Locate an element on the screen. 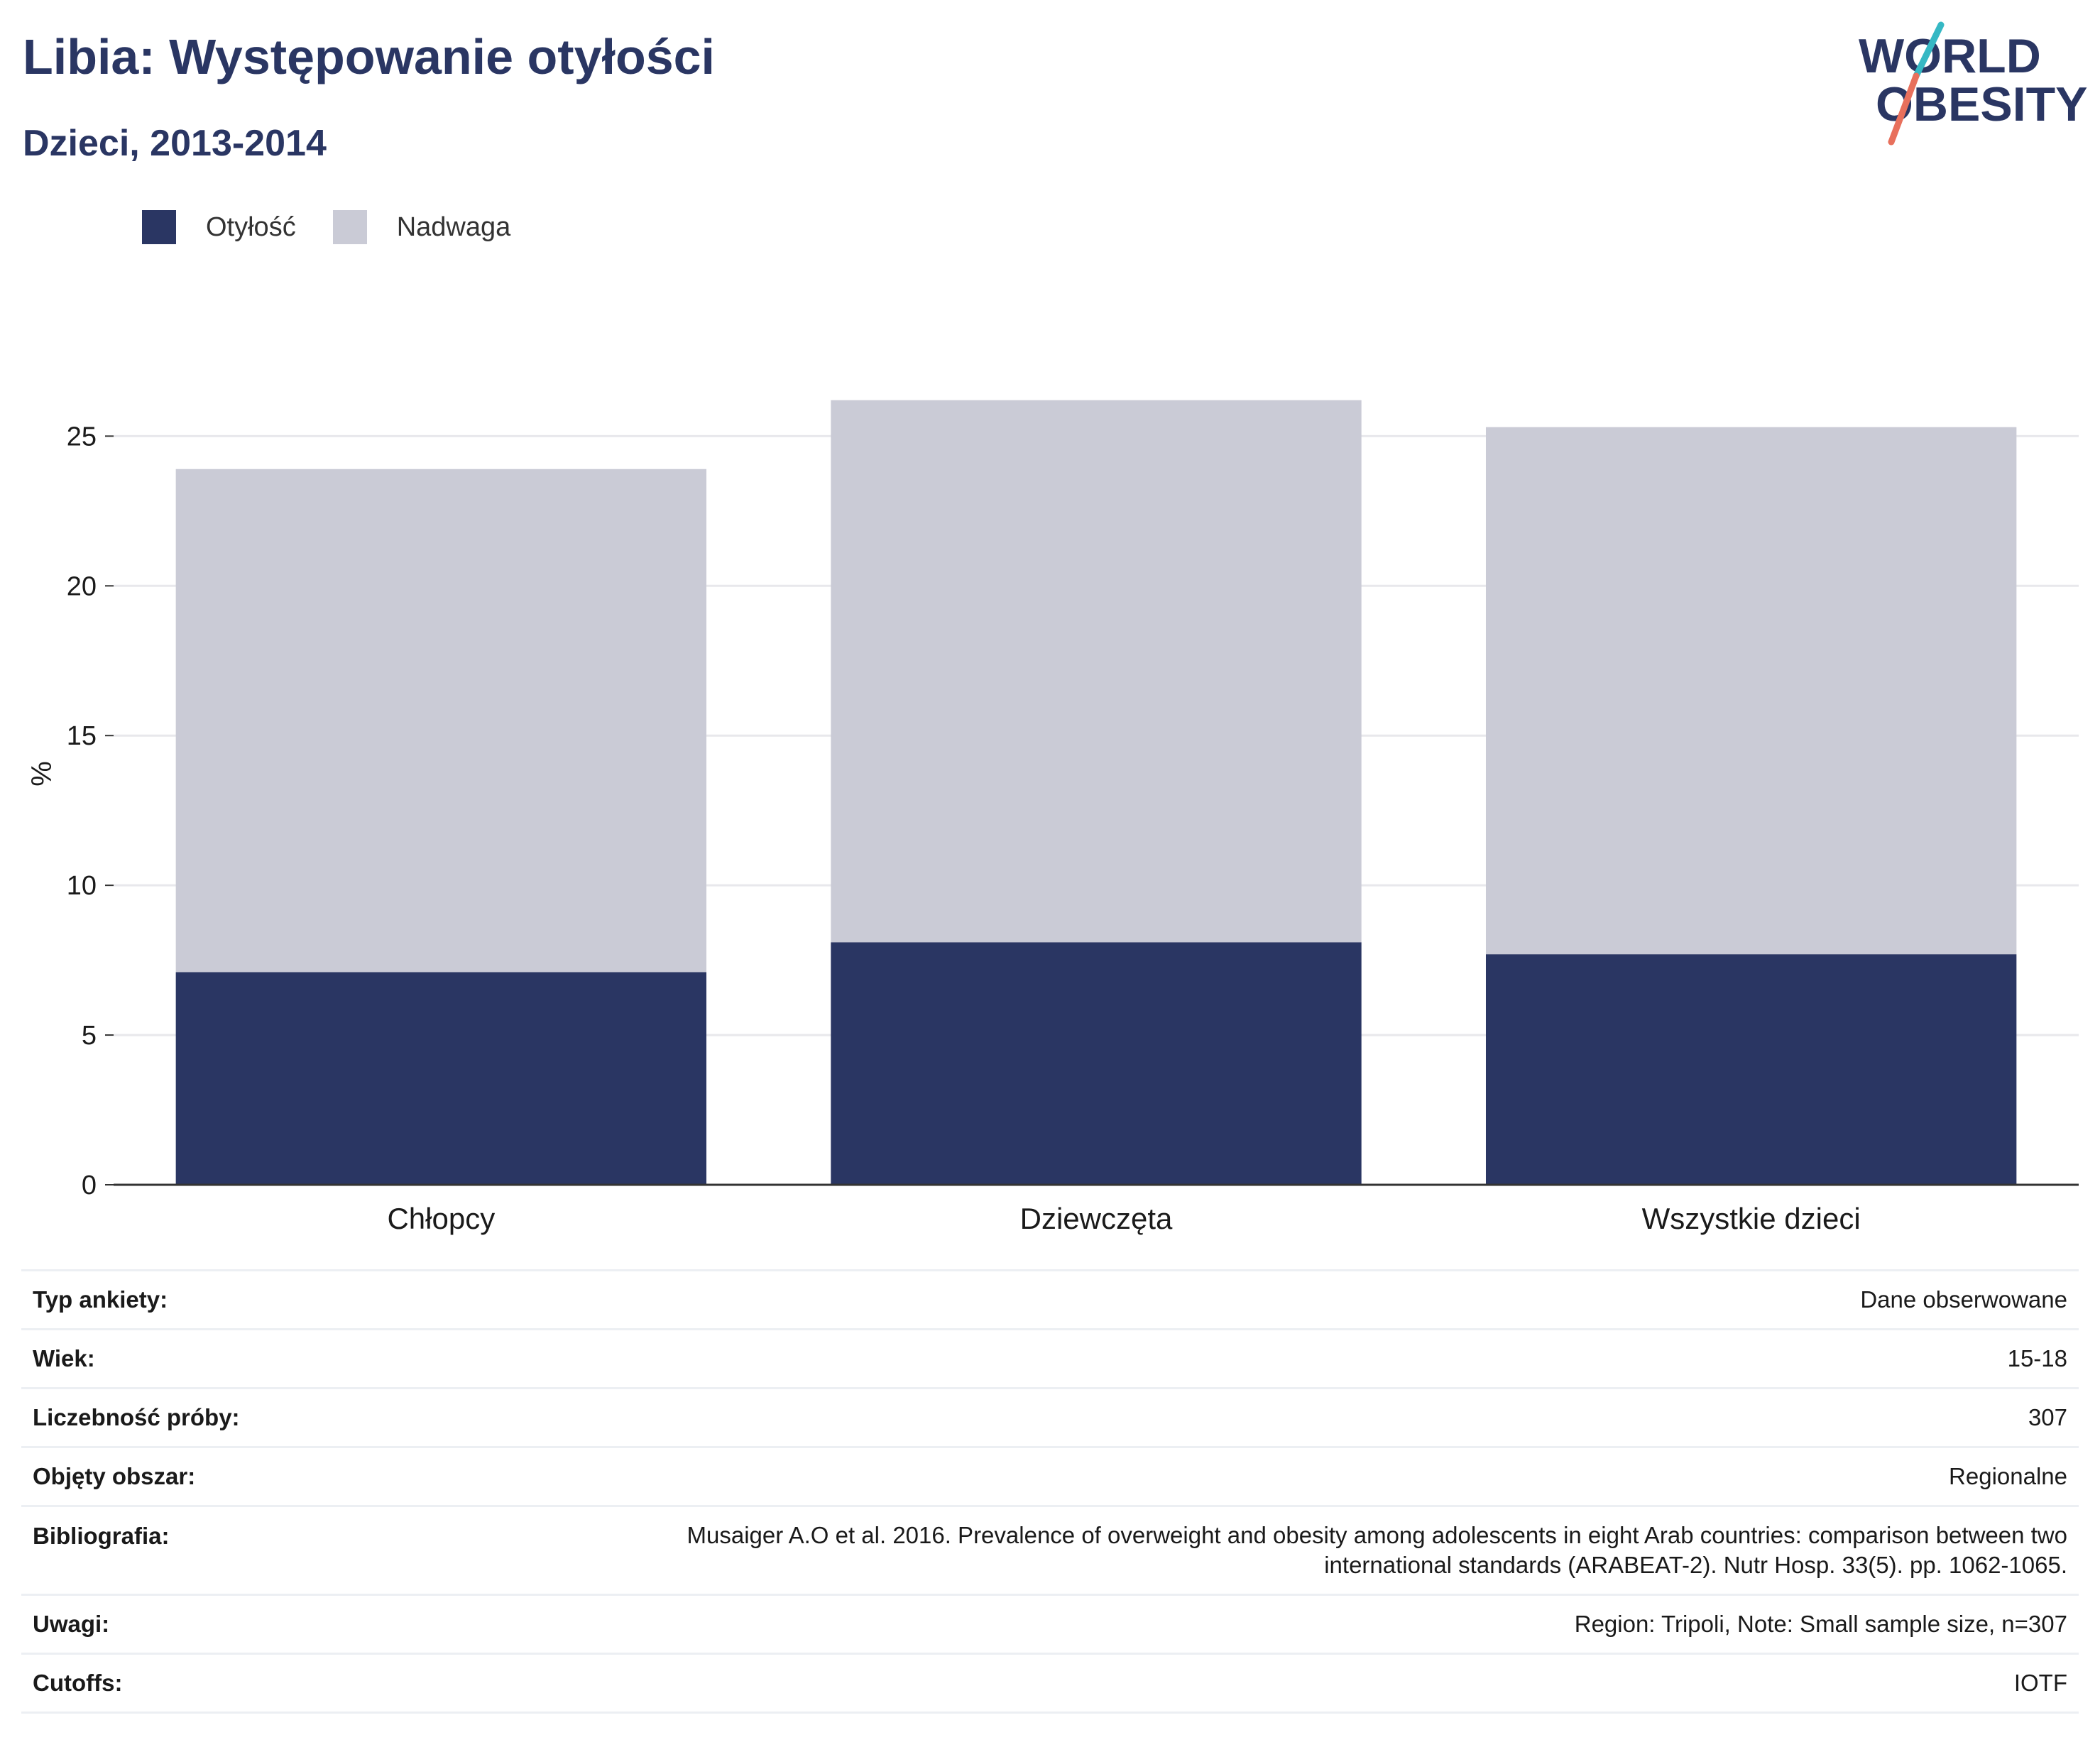 Image resolution: width=2100 pixels, height=1747 pixels. info-row-area: Objęty obszar: Regionalne is located at coordinates (1050, 1476).